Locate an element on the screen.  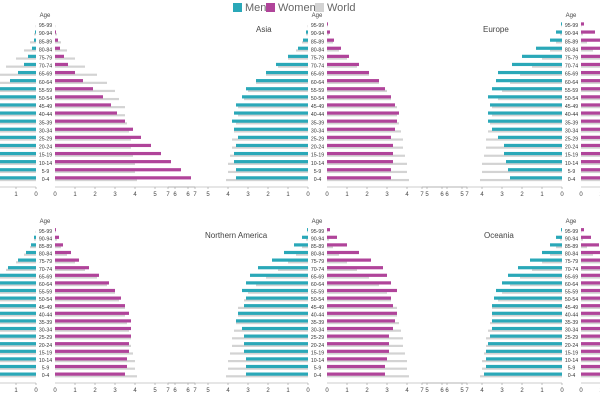
chart-1-world-bar-women-side is located at coordinates (92, 131).